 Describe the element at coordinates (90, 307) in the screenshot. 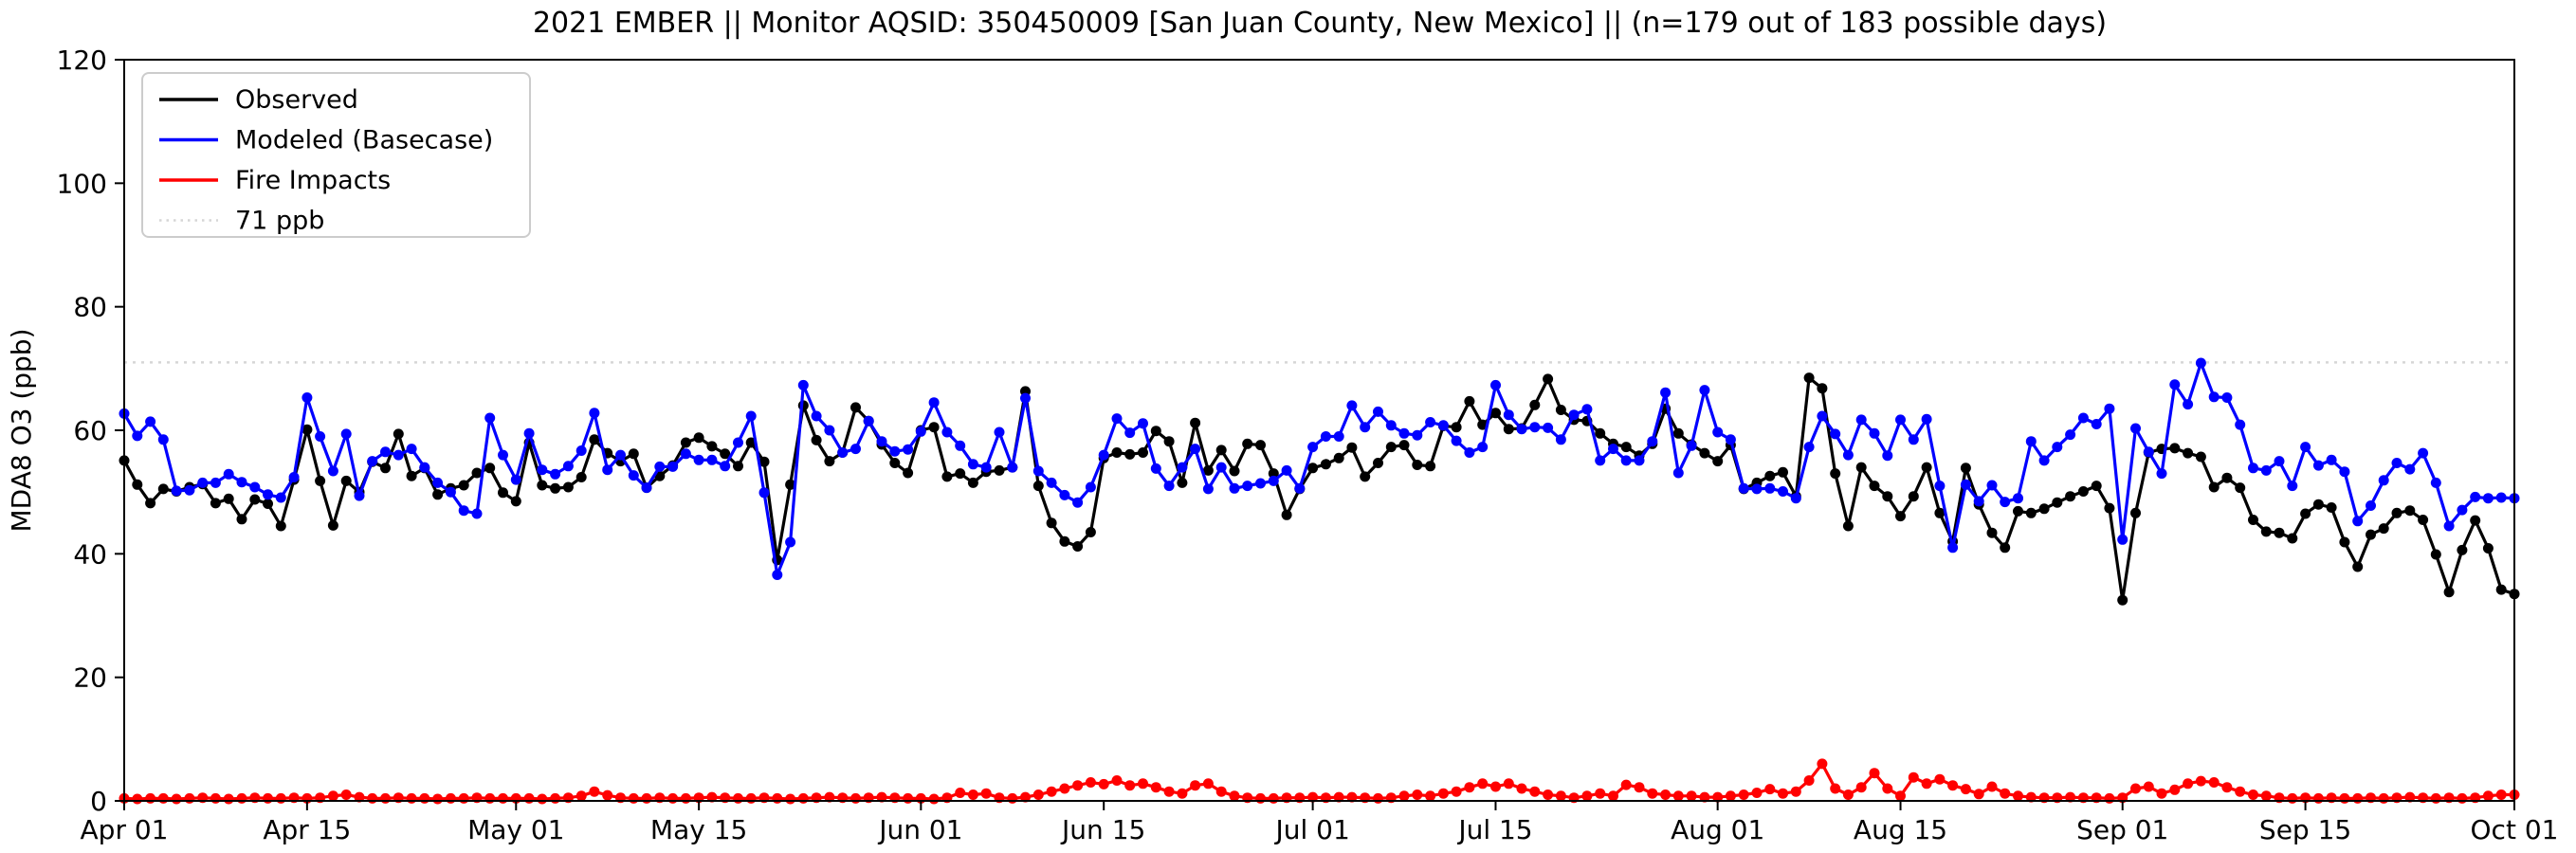

I see `y-tick-label: 80` at that location.